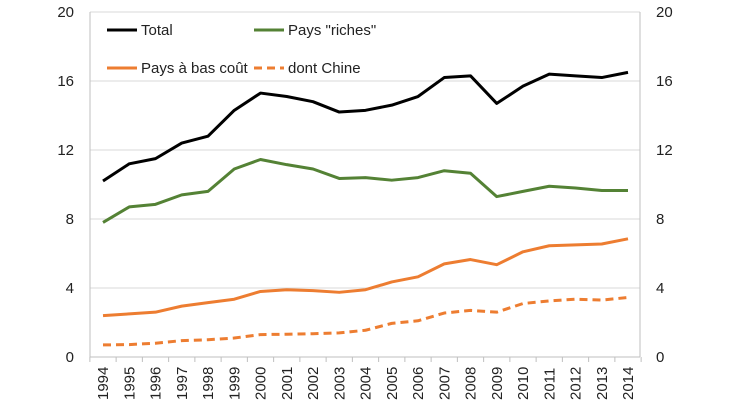 This screenshot has height=415, width=730. Describe the element at coordinates (157, 30) in the screenshot. I see `legend-label: Total` at that location.